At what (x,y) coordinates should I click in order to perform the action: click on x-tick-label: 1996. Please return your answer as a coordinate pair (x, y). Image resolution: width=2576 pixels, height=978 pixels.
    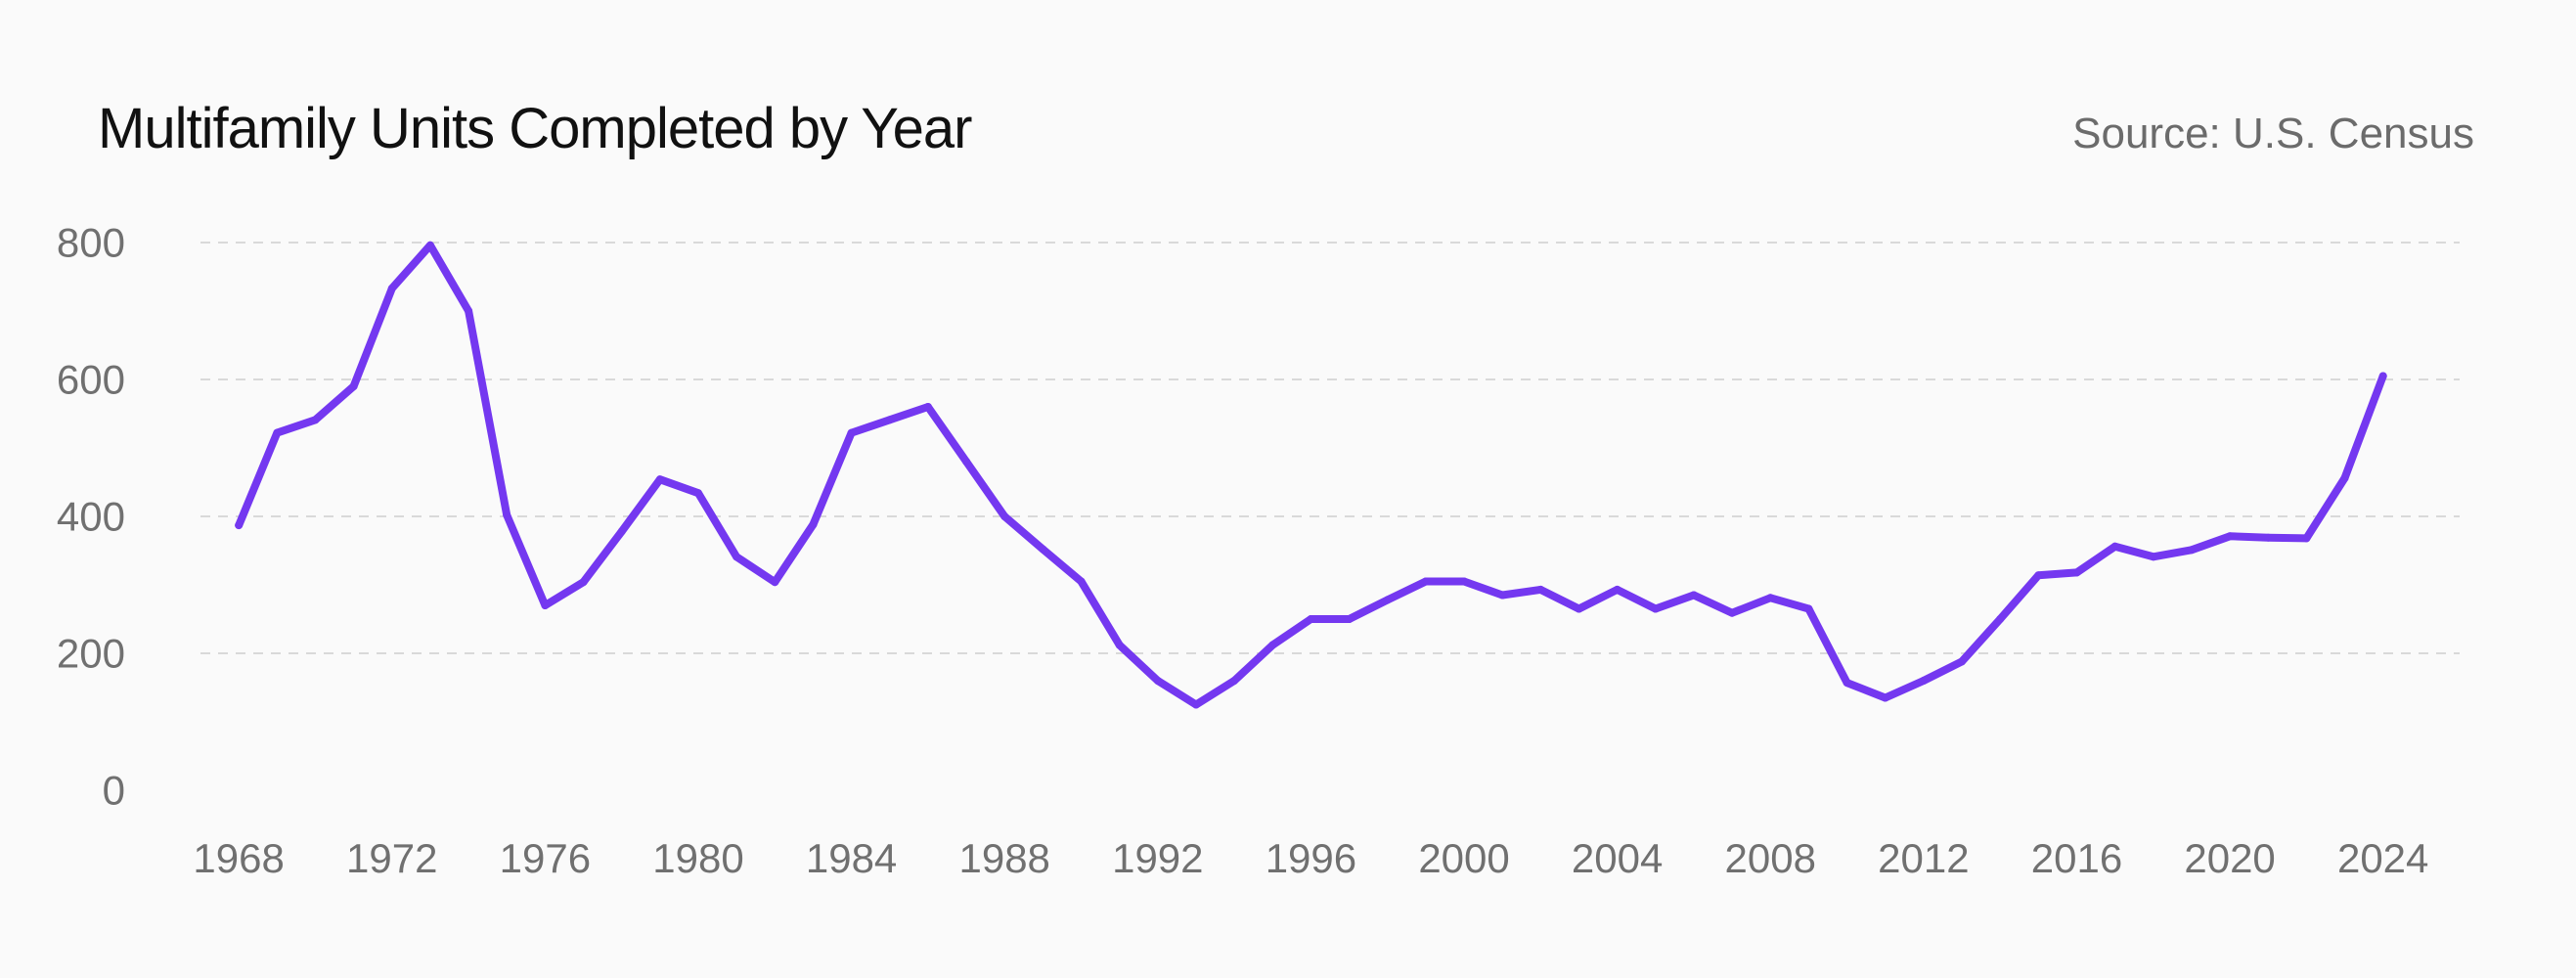
    Looking at the image, I should click on (1311, 858).